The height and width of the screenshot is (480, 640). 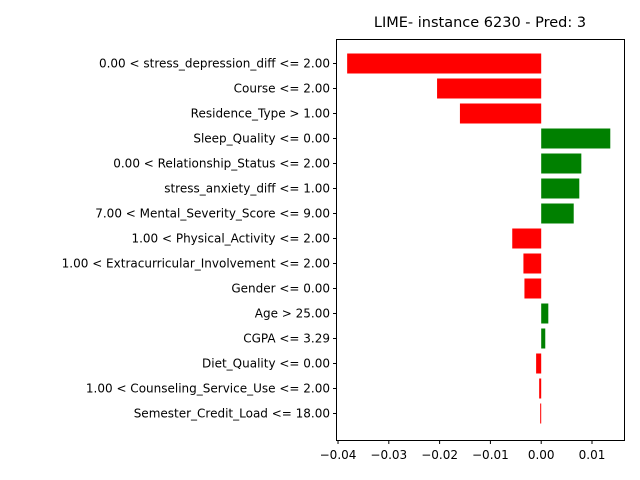 What do you see at coordinates (230, 239) in the screenshot?
I see `y-tick-label-7: 1.00 < Physical_Activity <= 2.00` at bounding box center [230, 239].